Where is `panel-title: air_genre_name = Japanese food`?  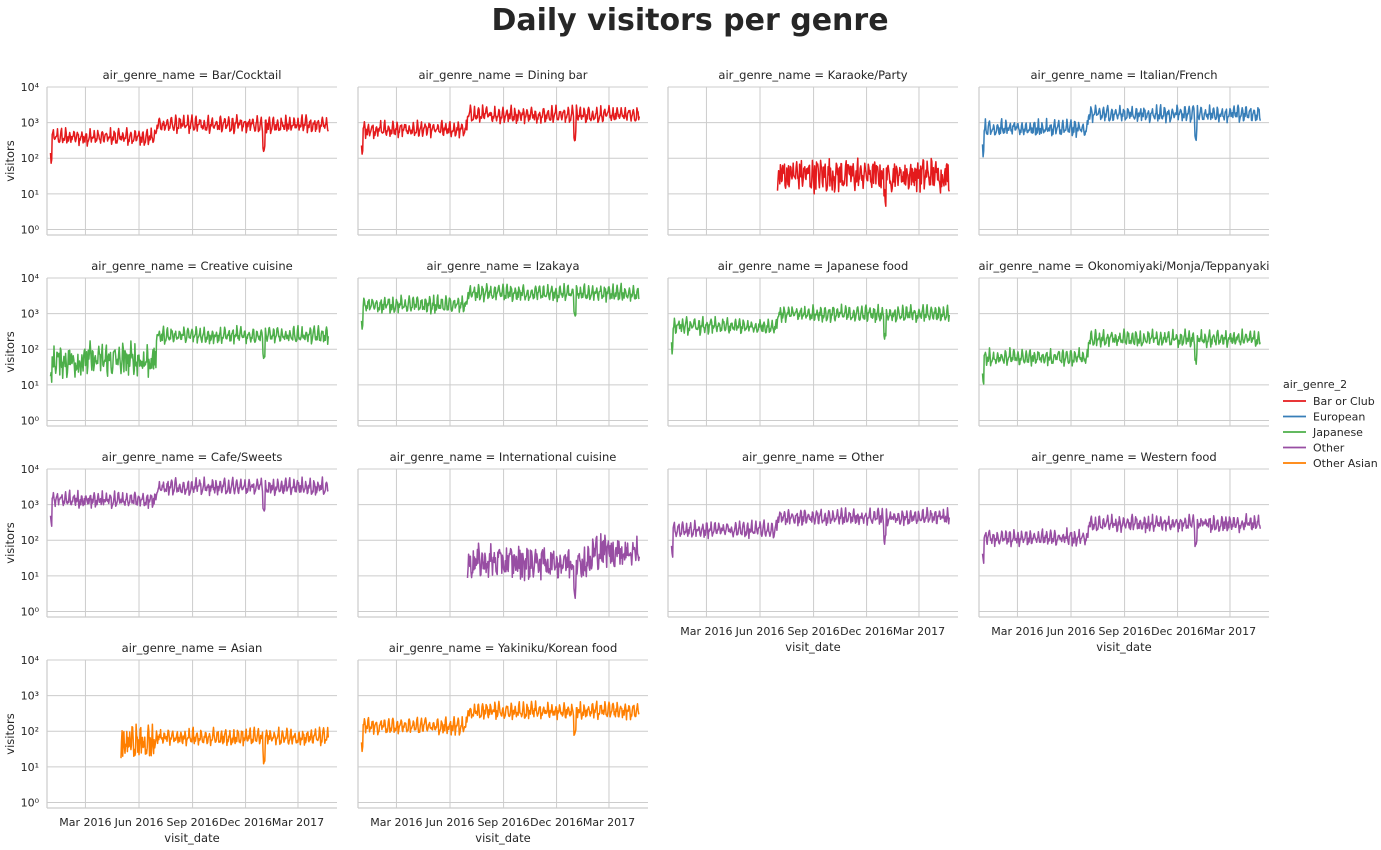 panel-title: air_genre_name = Japanese food is located at coordinates (813, 266).